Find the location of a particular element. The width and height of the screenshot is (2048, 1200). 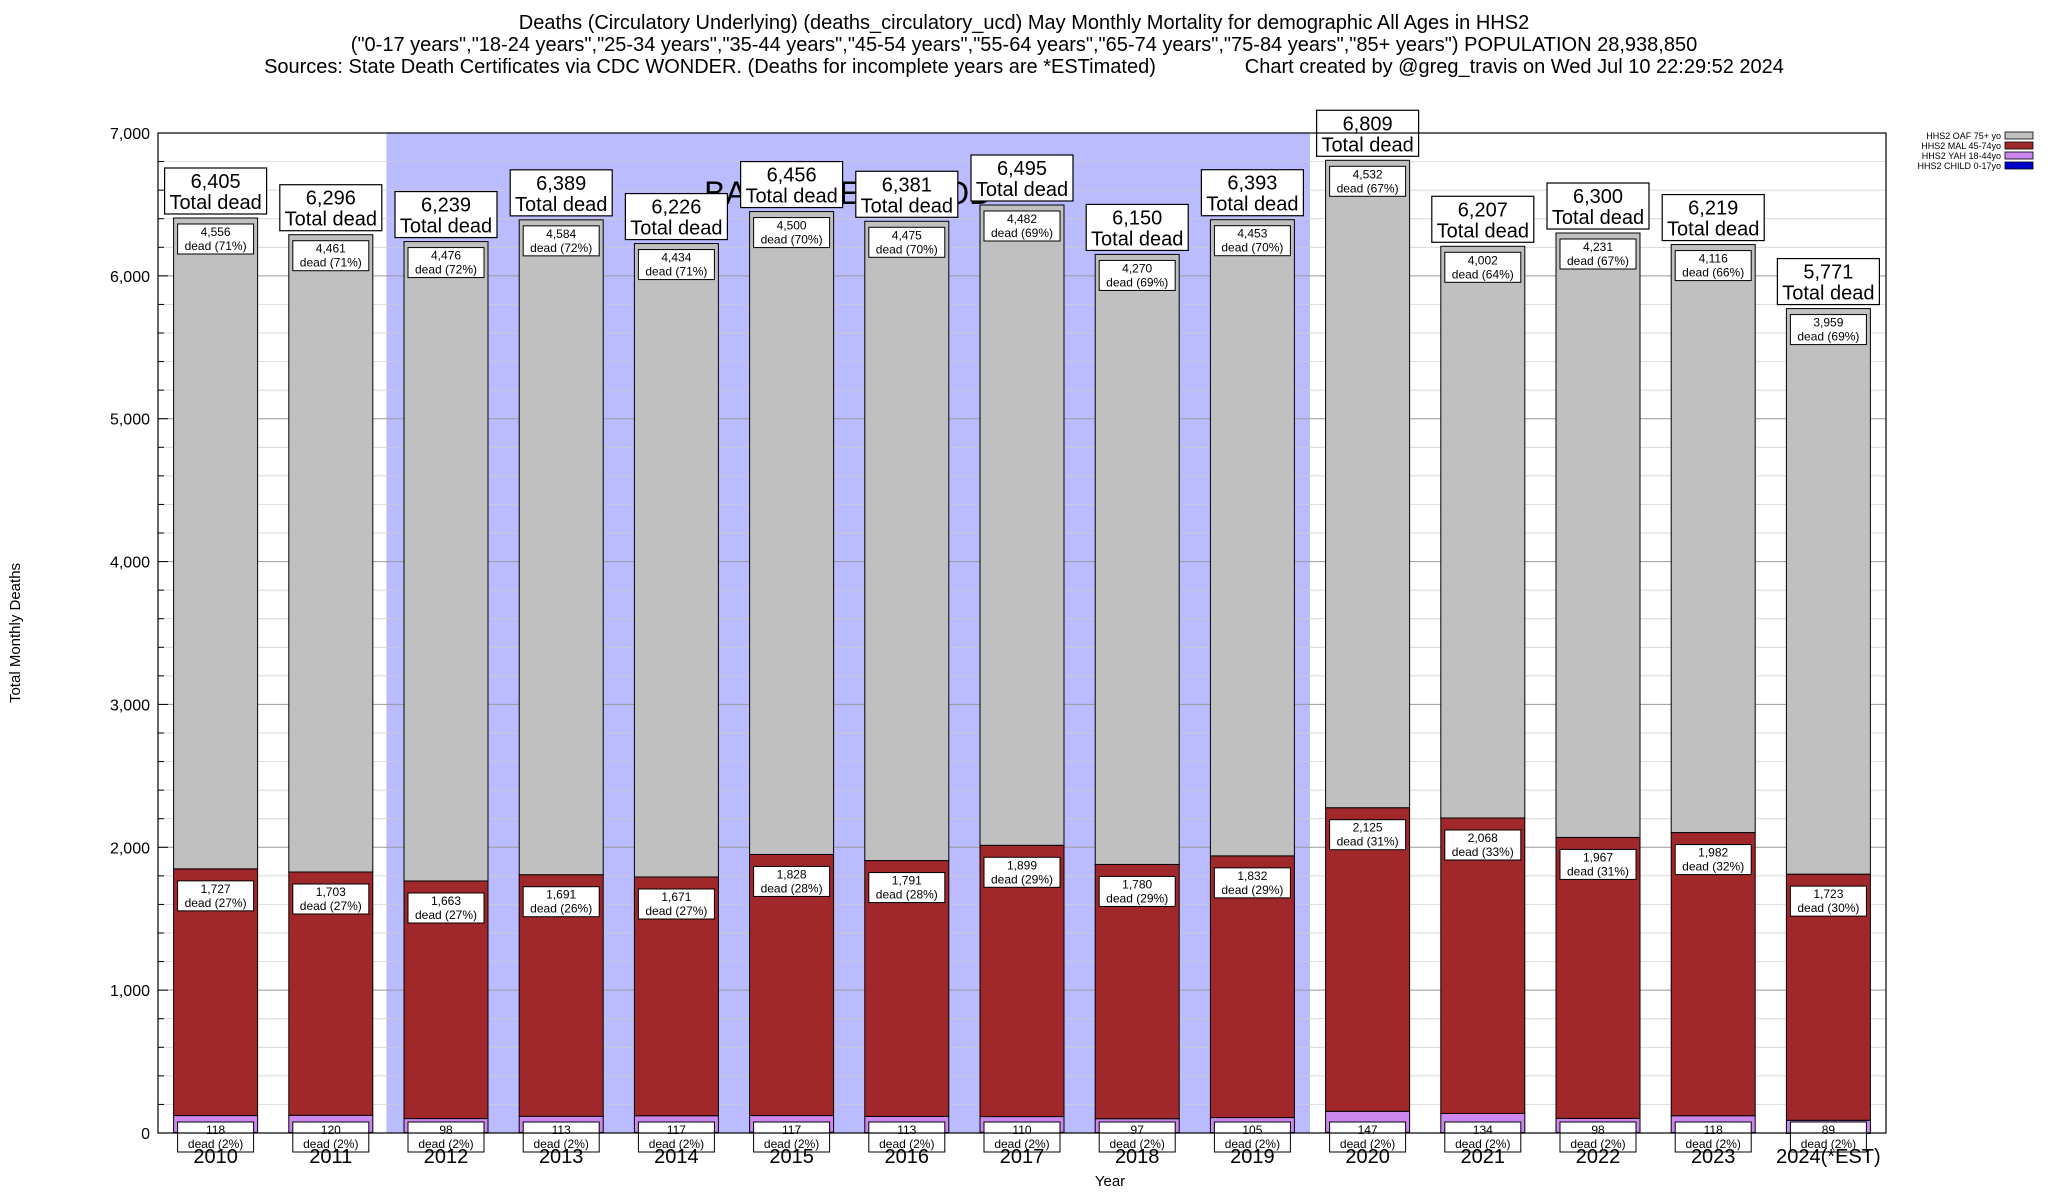

oaf-label-pct: dead (69%) is located at coordinates (1137, 282).